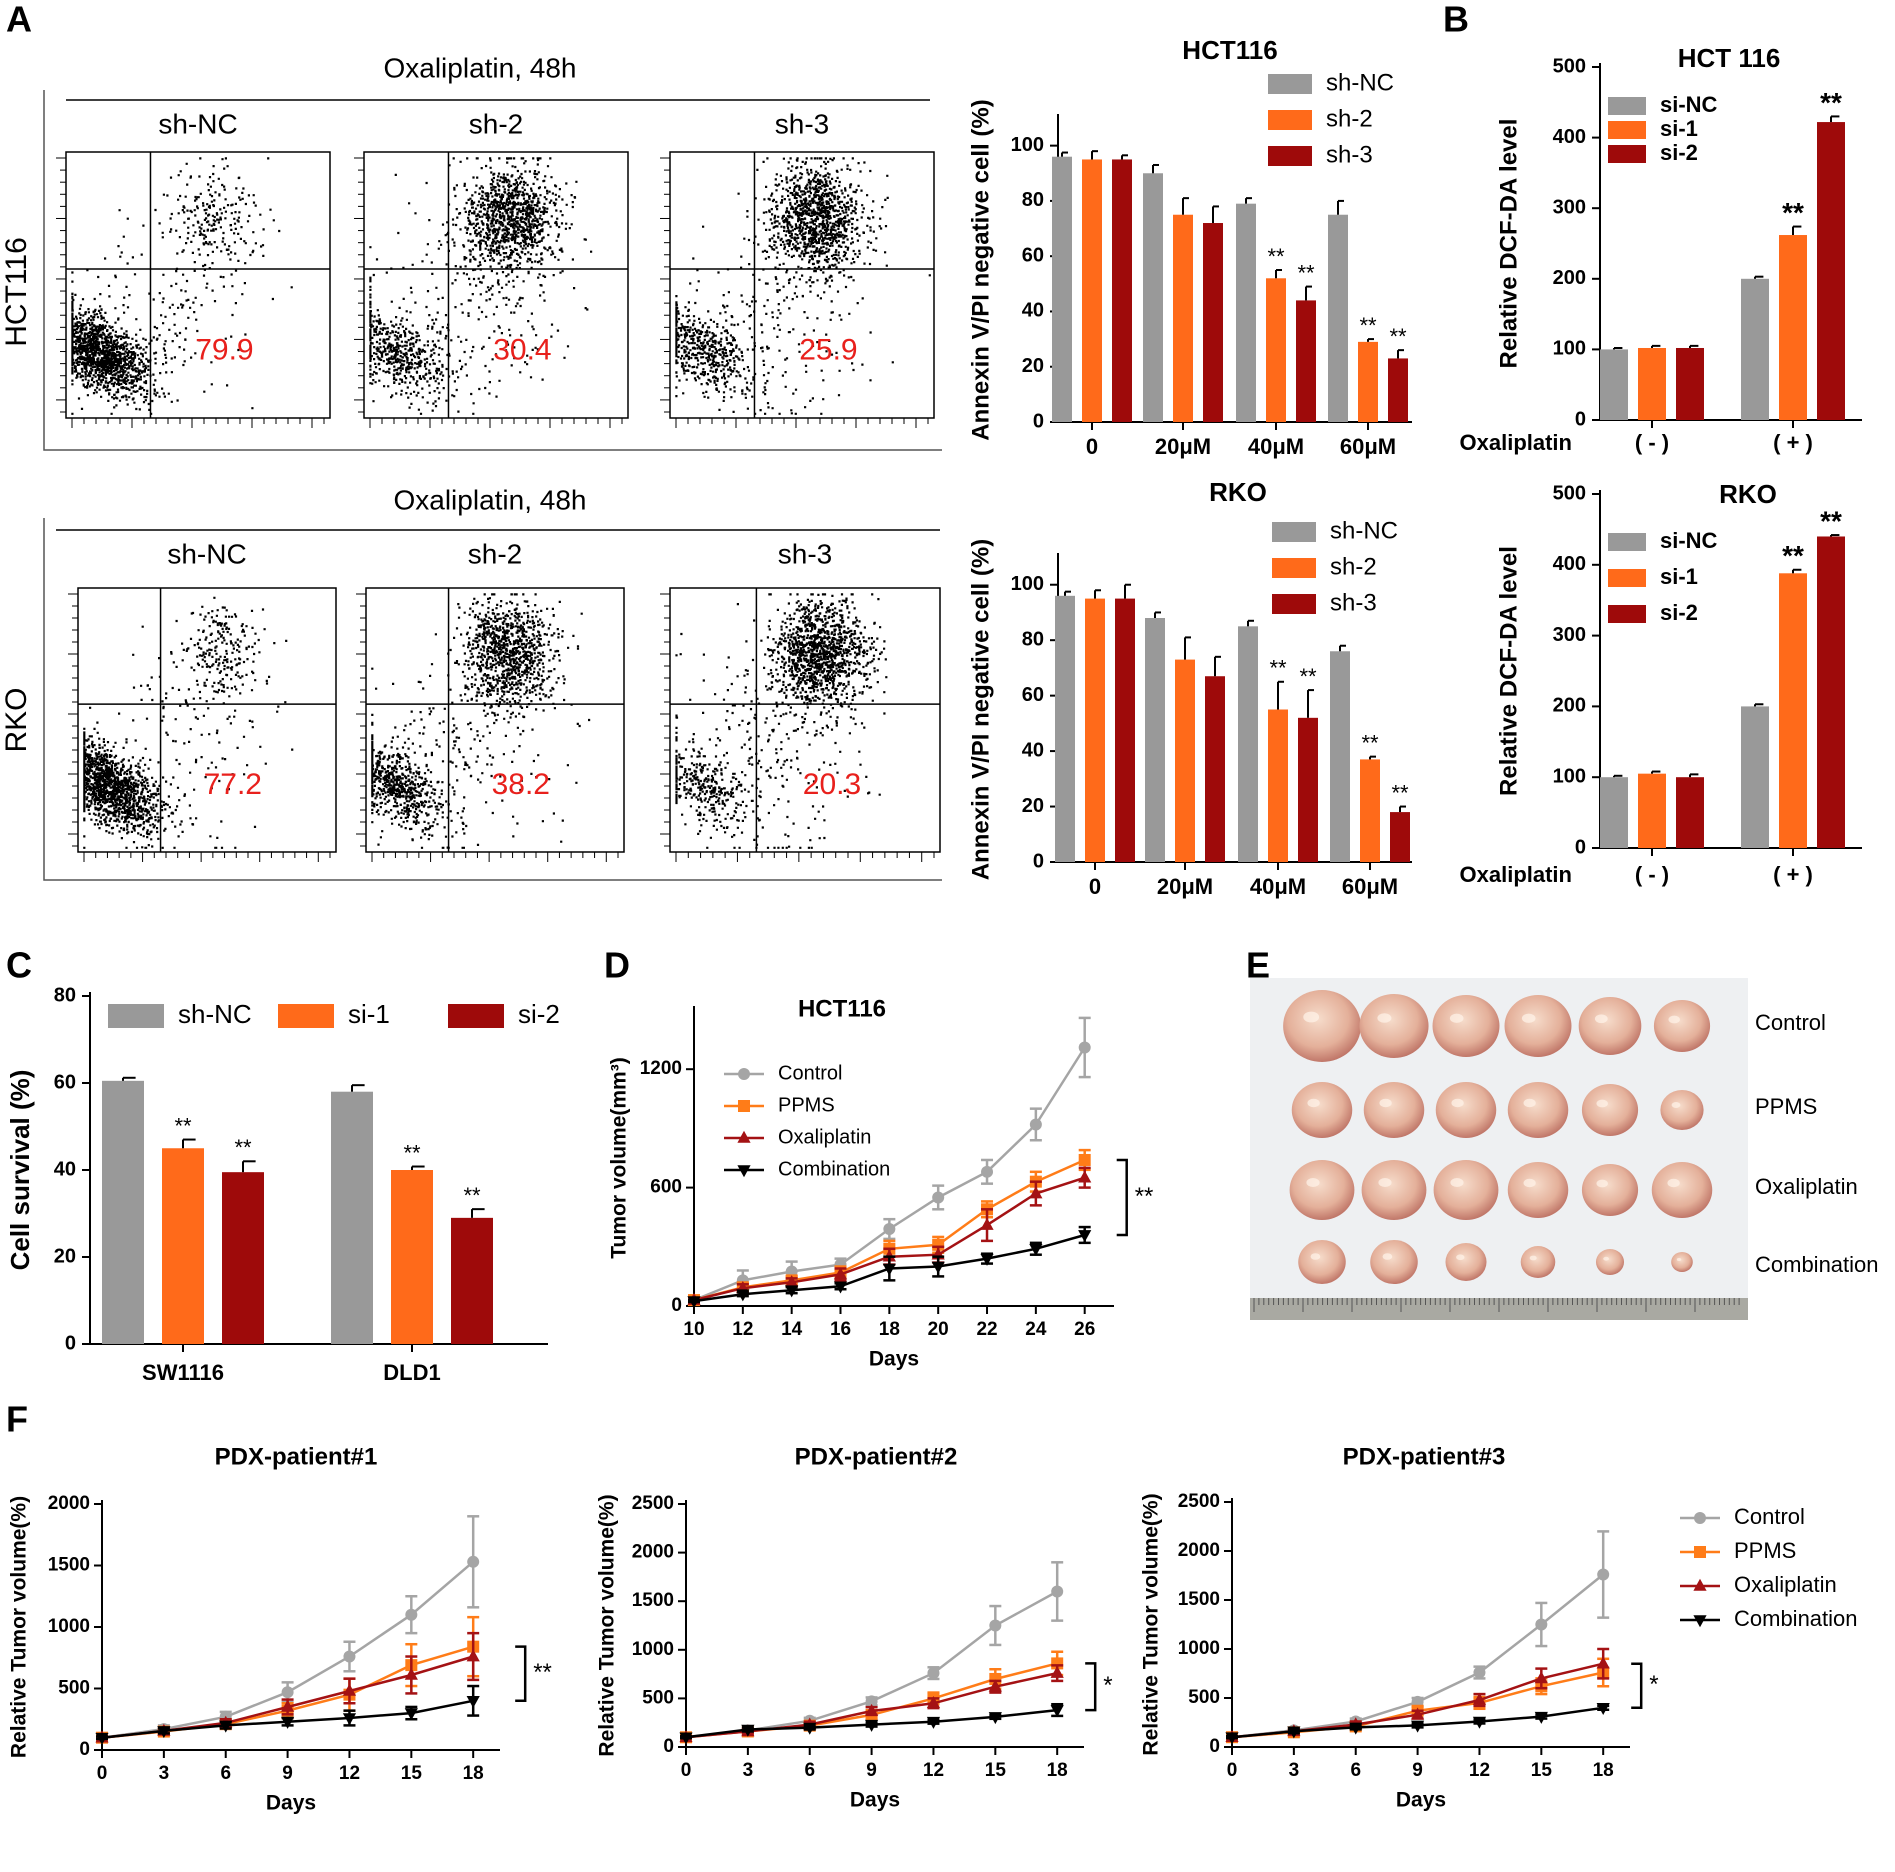  I want to click on y-tick-label: 100, so click(1027, 584).